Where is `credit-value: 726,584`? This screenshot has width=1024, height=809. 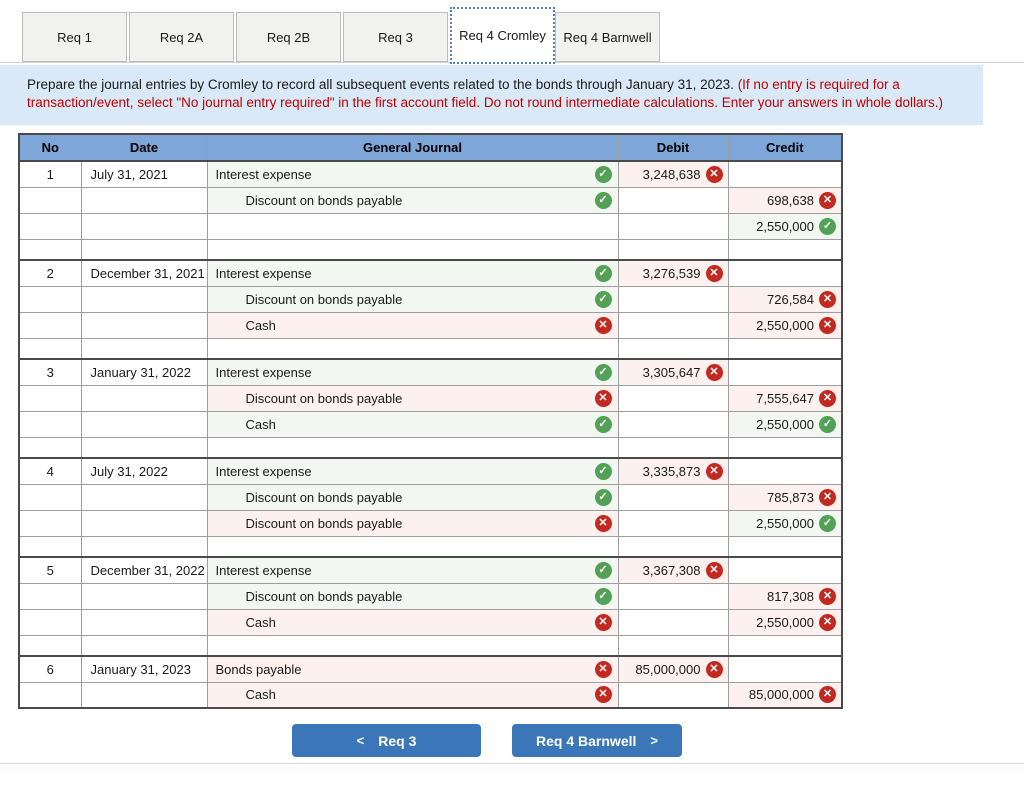 credit-value: 726,584 is located at coordinates (790, 299).